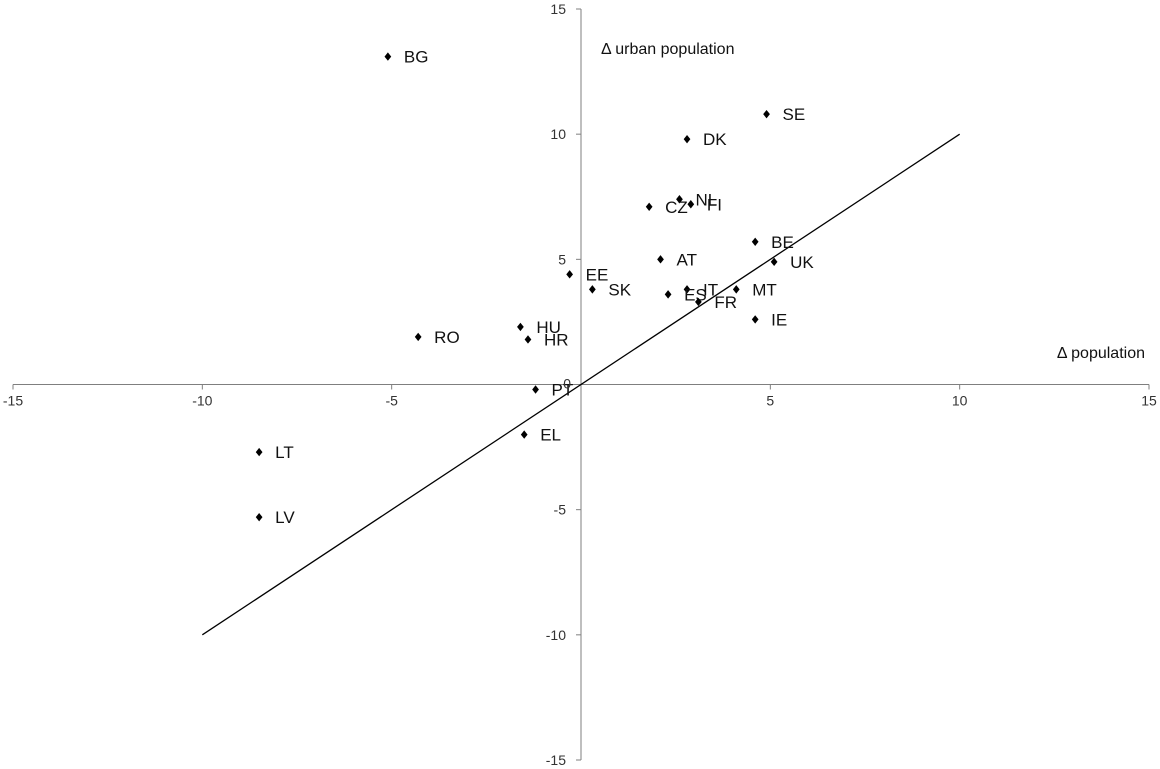 The height and width of the screenshot is (769, 1160). I want to click on data-point-fi, so click(691, 204).